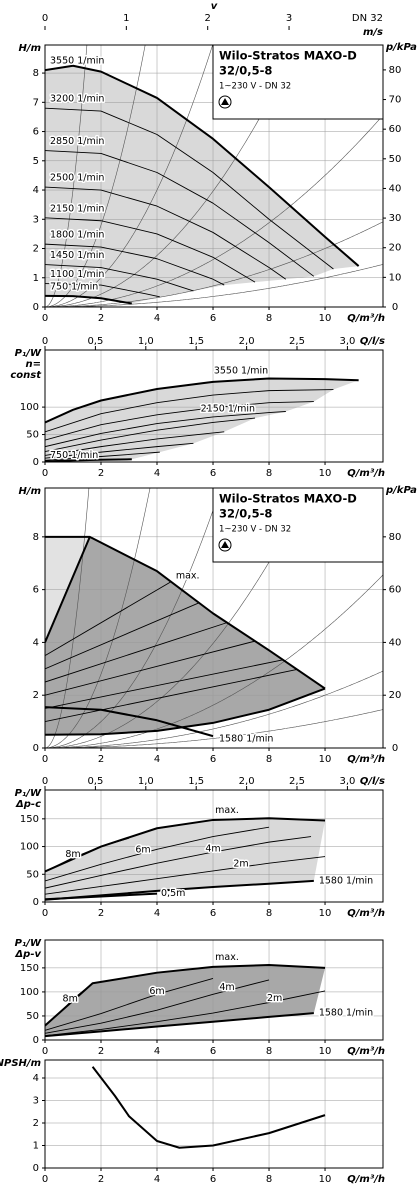 This screenshot has width=417, height=1200. What do you see at coordinates (36, 1078) in the screenshot?
I see `y-tick-label: 4` at bounding box center [36, 1078].